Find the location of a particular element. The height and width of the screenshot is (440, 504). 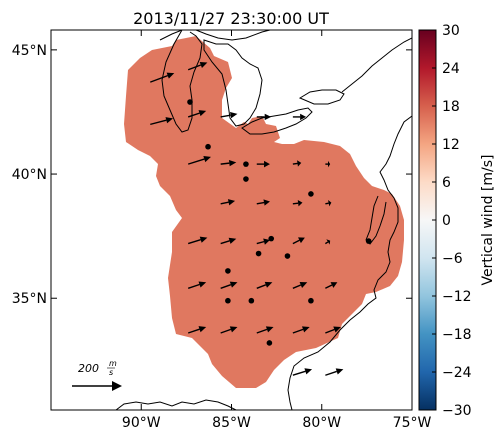

lake-huron-outline is located at coordinates (233, 83).